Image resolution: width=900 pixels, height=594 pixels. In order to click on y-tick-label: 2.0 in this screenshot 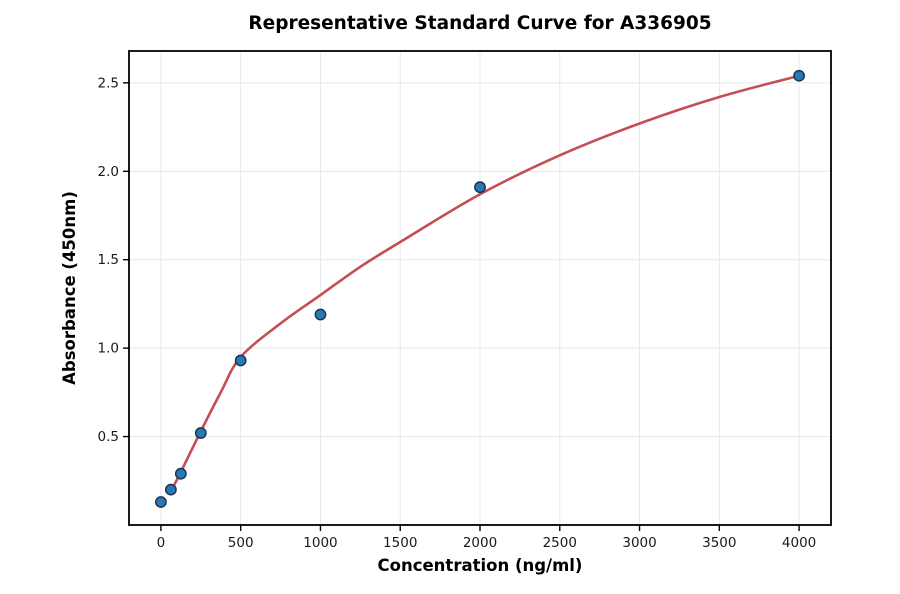, I will do `click(108, 172)`.